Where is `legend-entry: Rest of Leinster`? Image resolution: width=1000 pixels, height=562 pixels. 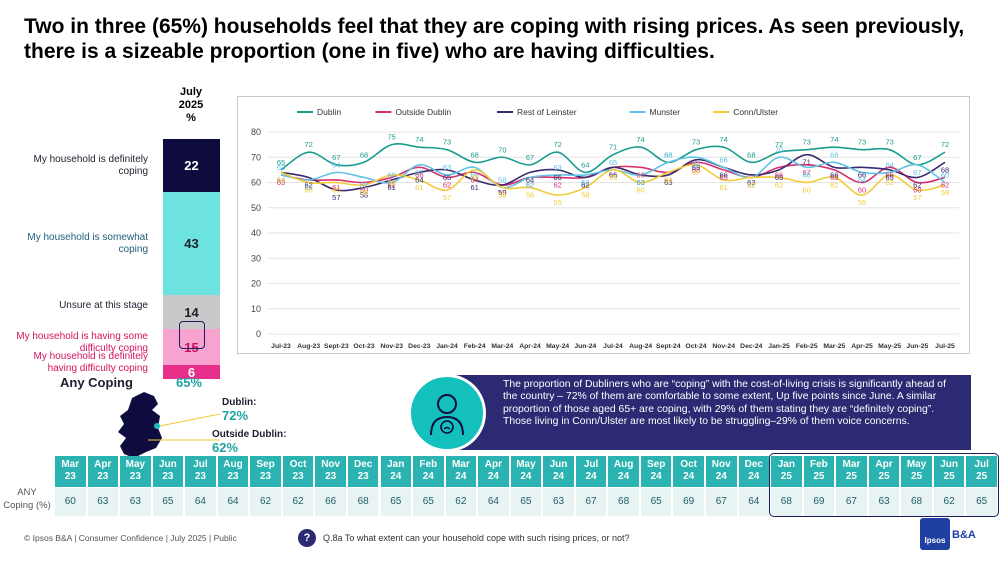
legend-entry: Rest of Leinster is located at coordinates (547, 112).